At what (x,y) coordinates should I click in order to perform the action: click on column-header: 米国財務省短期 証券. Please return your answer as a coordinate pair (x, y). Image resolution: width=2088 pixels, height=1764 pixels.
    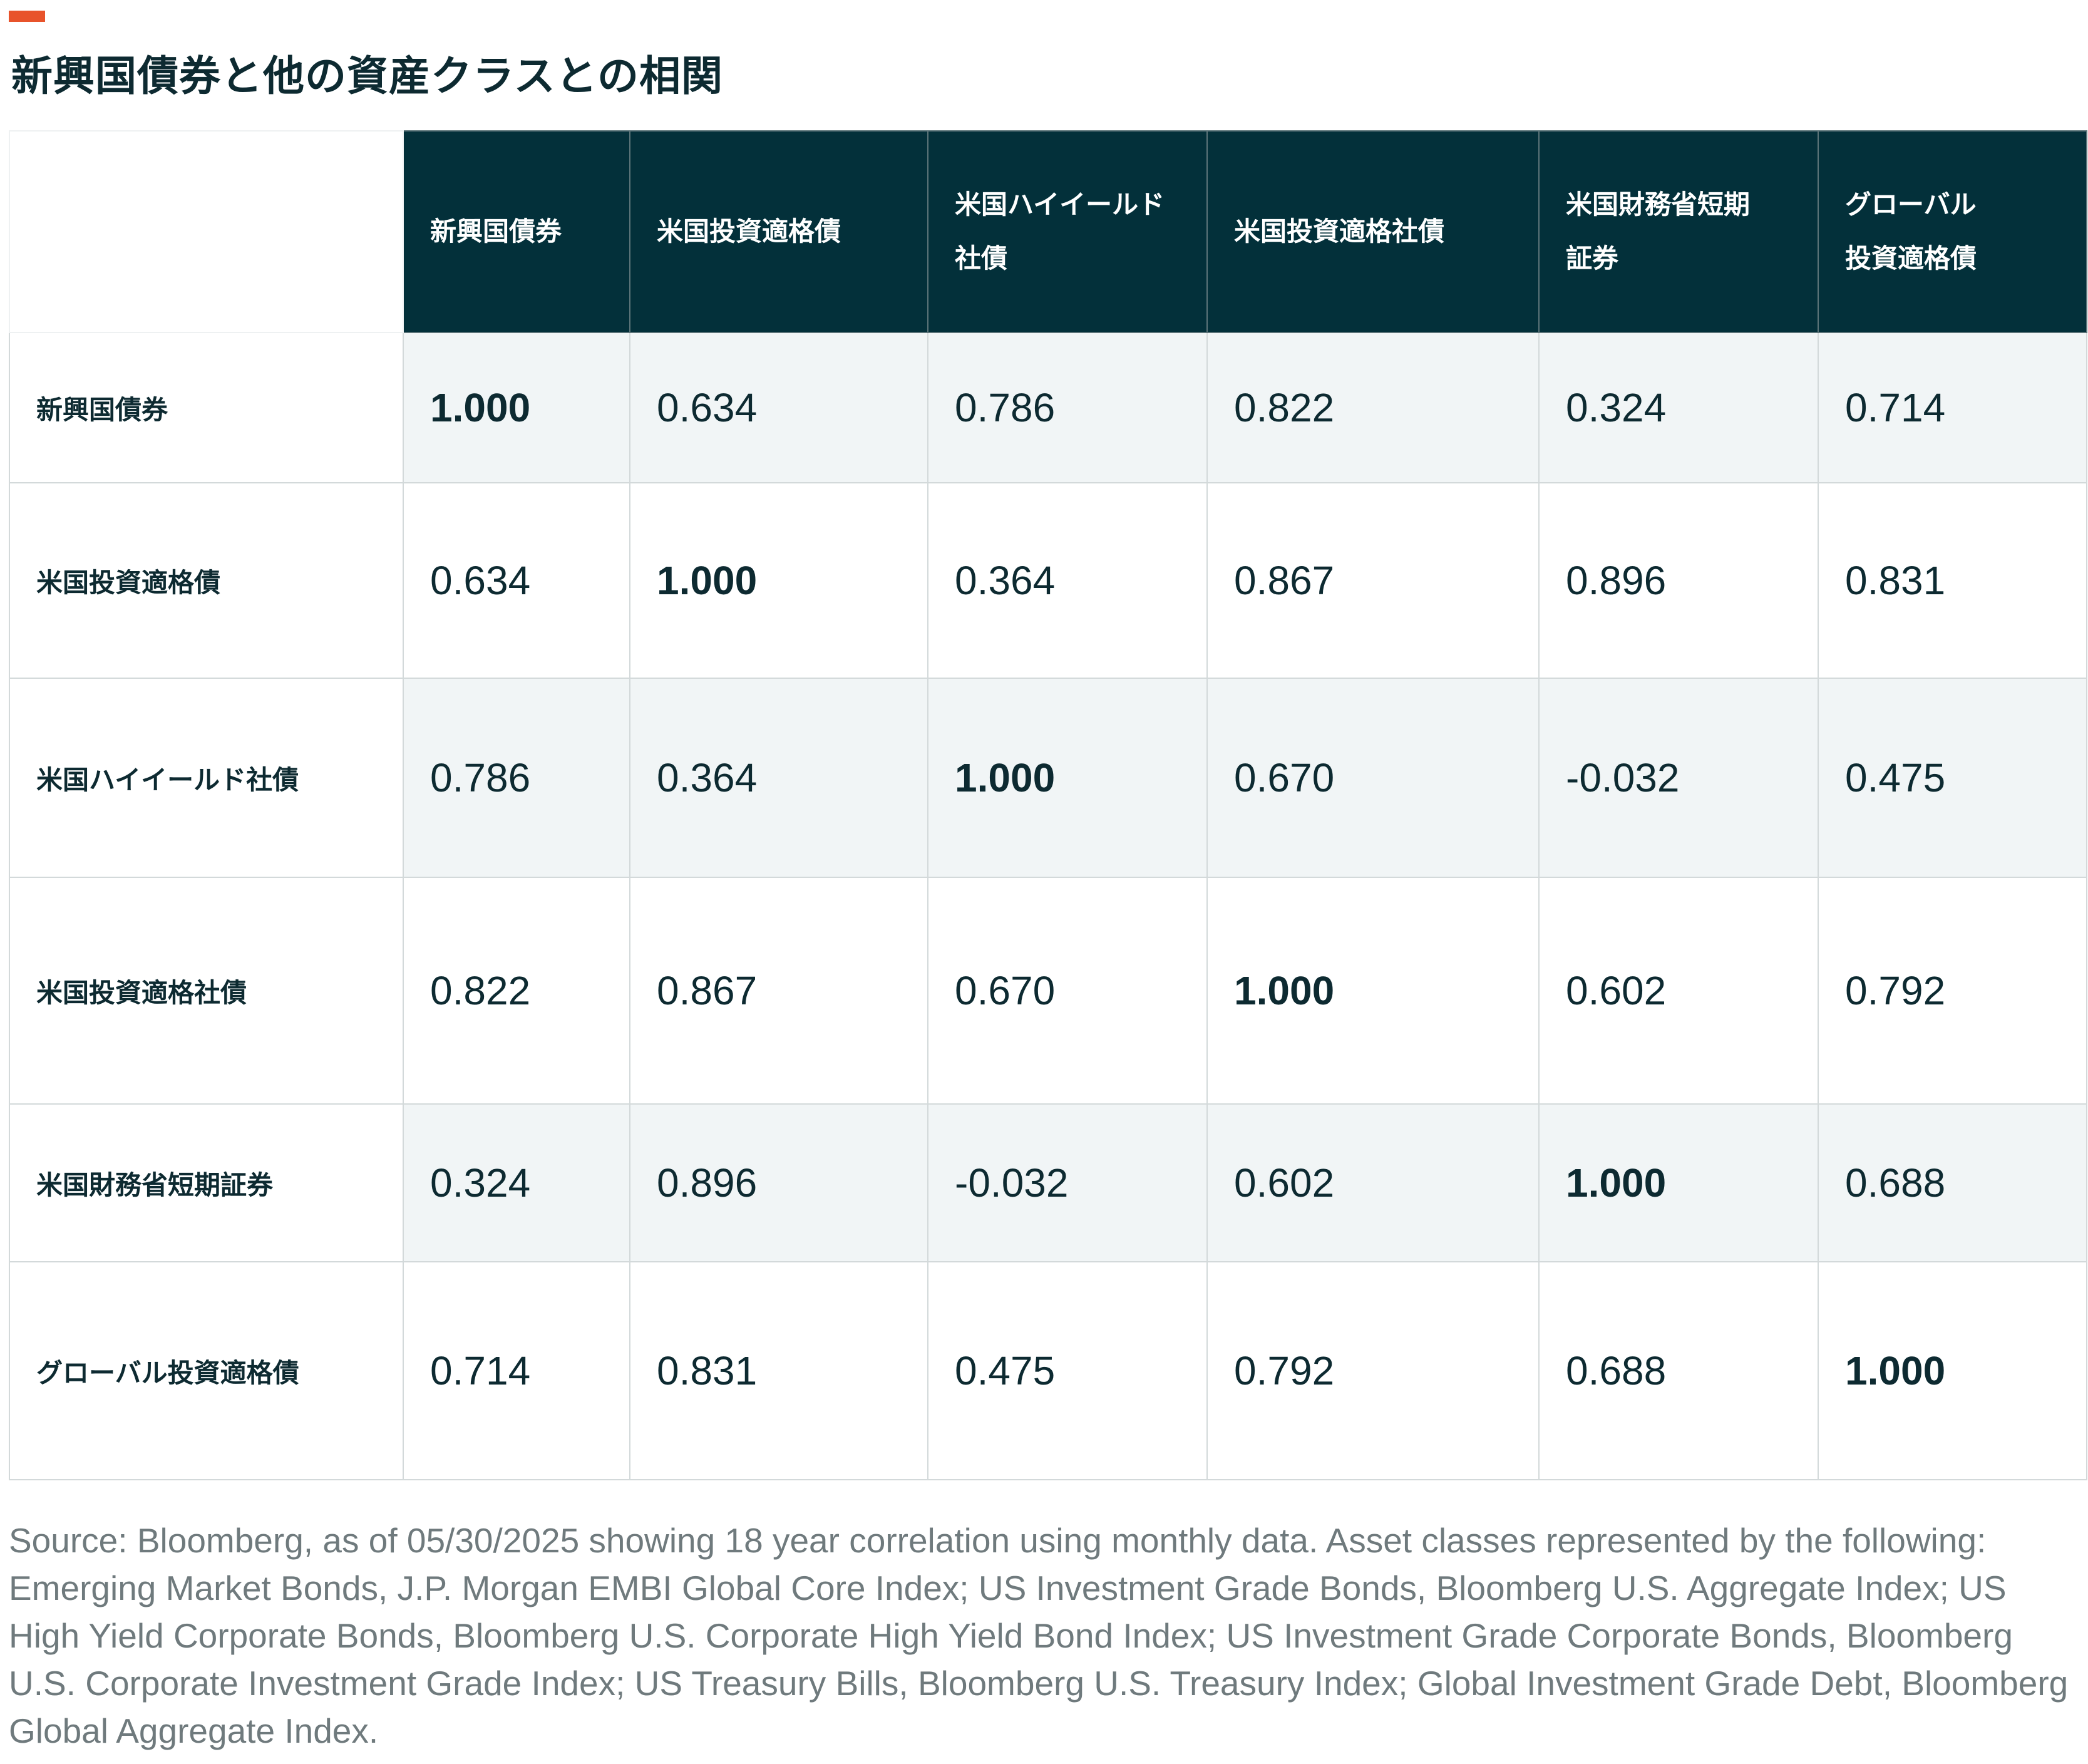
    Looking at the image, I should click on (1679, 231).